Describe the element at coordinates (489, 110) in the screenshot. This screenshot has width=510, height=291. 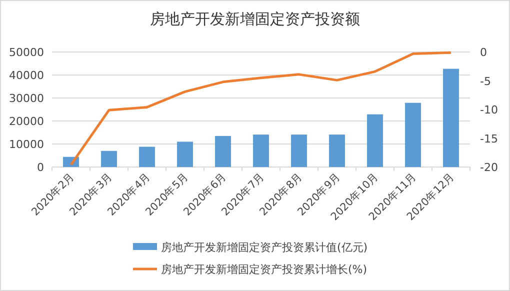
I see `y2-tick-label: -10` at that location.